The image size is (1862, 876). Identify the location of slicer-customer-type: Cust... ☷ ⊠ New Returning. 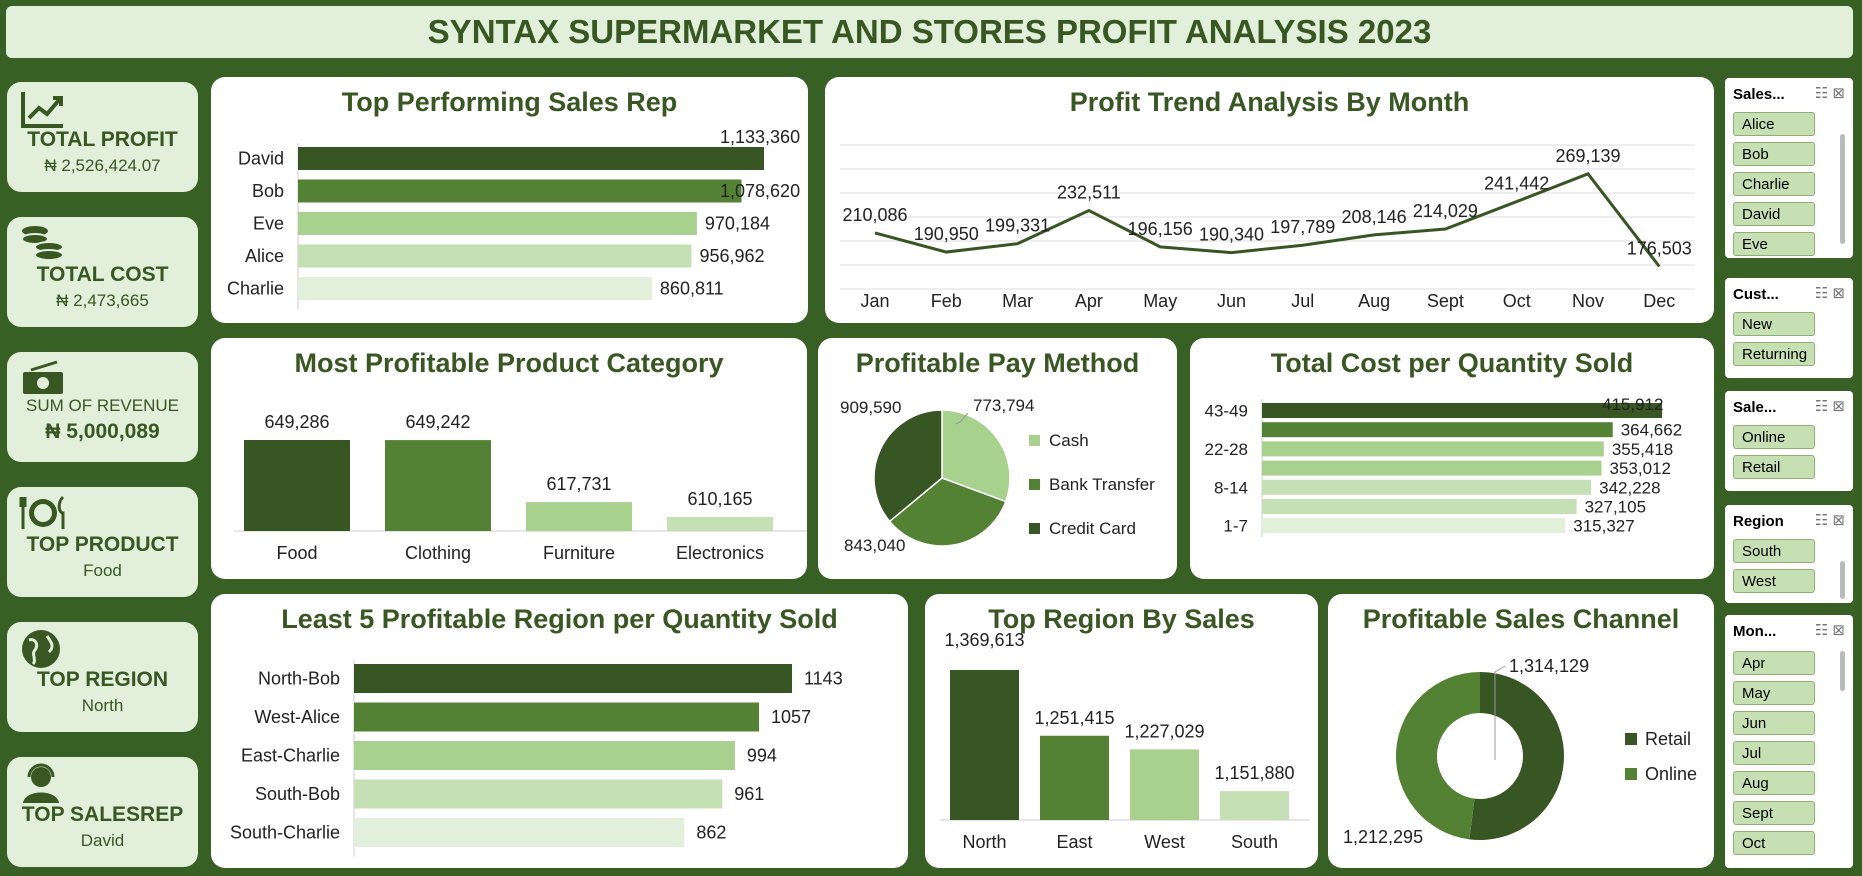
(1789, 328).